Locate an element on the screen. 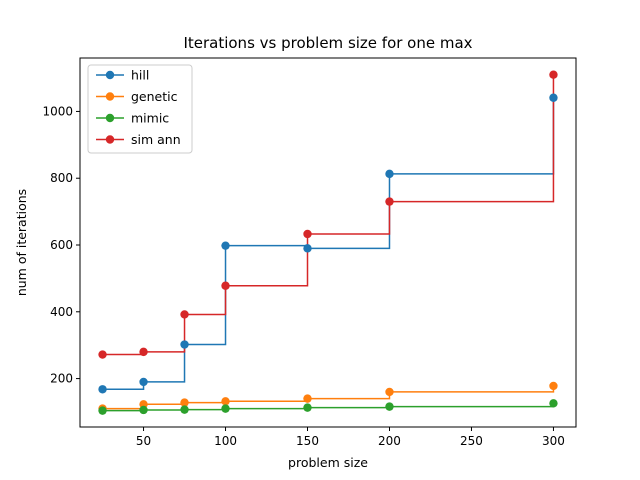  y-tick-label: 600 is located at coordinates (61, 245).